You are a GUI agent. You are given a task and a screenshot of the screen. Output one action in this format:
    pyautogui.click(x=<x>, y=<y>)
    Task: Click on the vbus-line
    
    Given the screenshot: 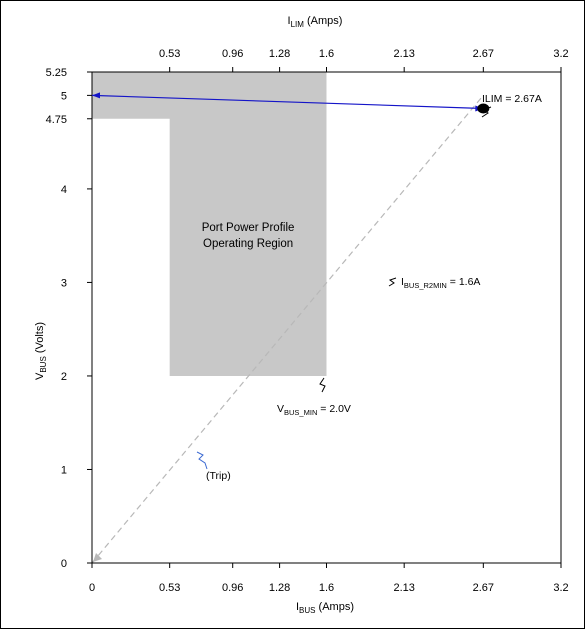 What is the action you would take?
    pyautogui.click(x=287, y=102)
    